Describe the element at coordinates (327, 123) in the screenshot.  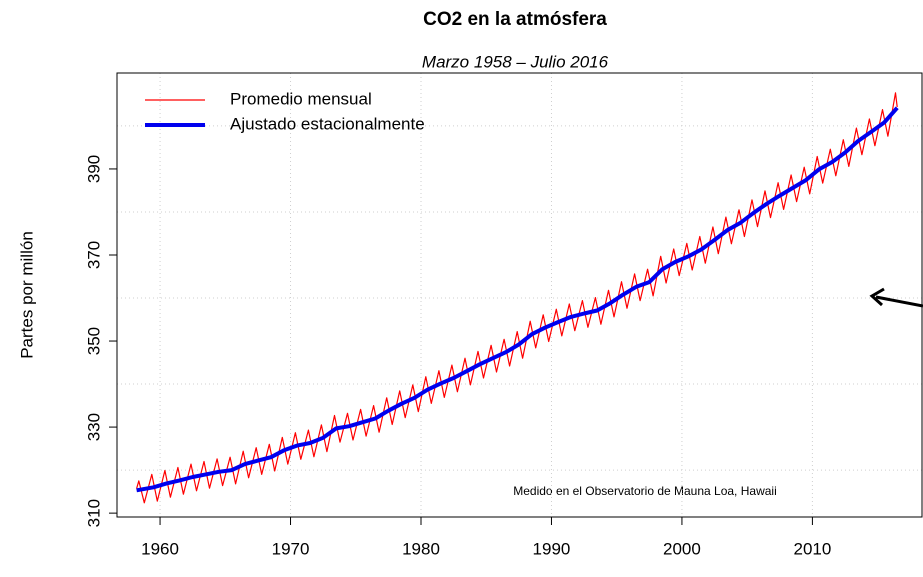
I see `legend-label: Ajustado estacionalmente` at that location.